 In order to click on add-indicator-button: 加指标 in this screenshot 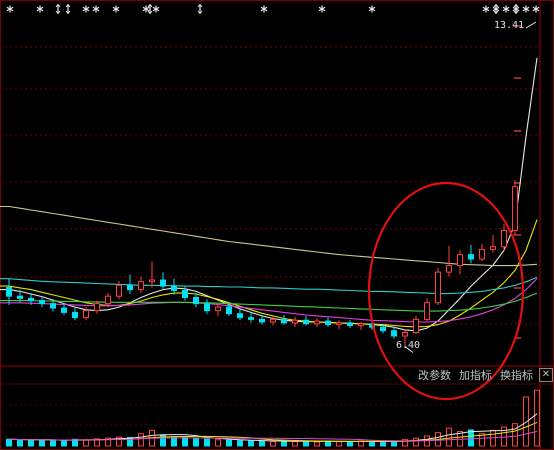, I will do `click(475, 375)`.